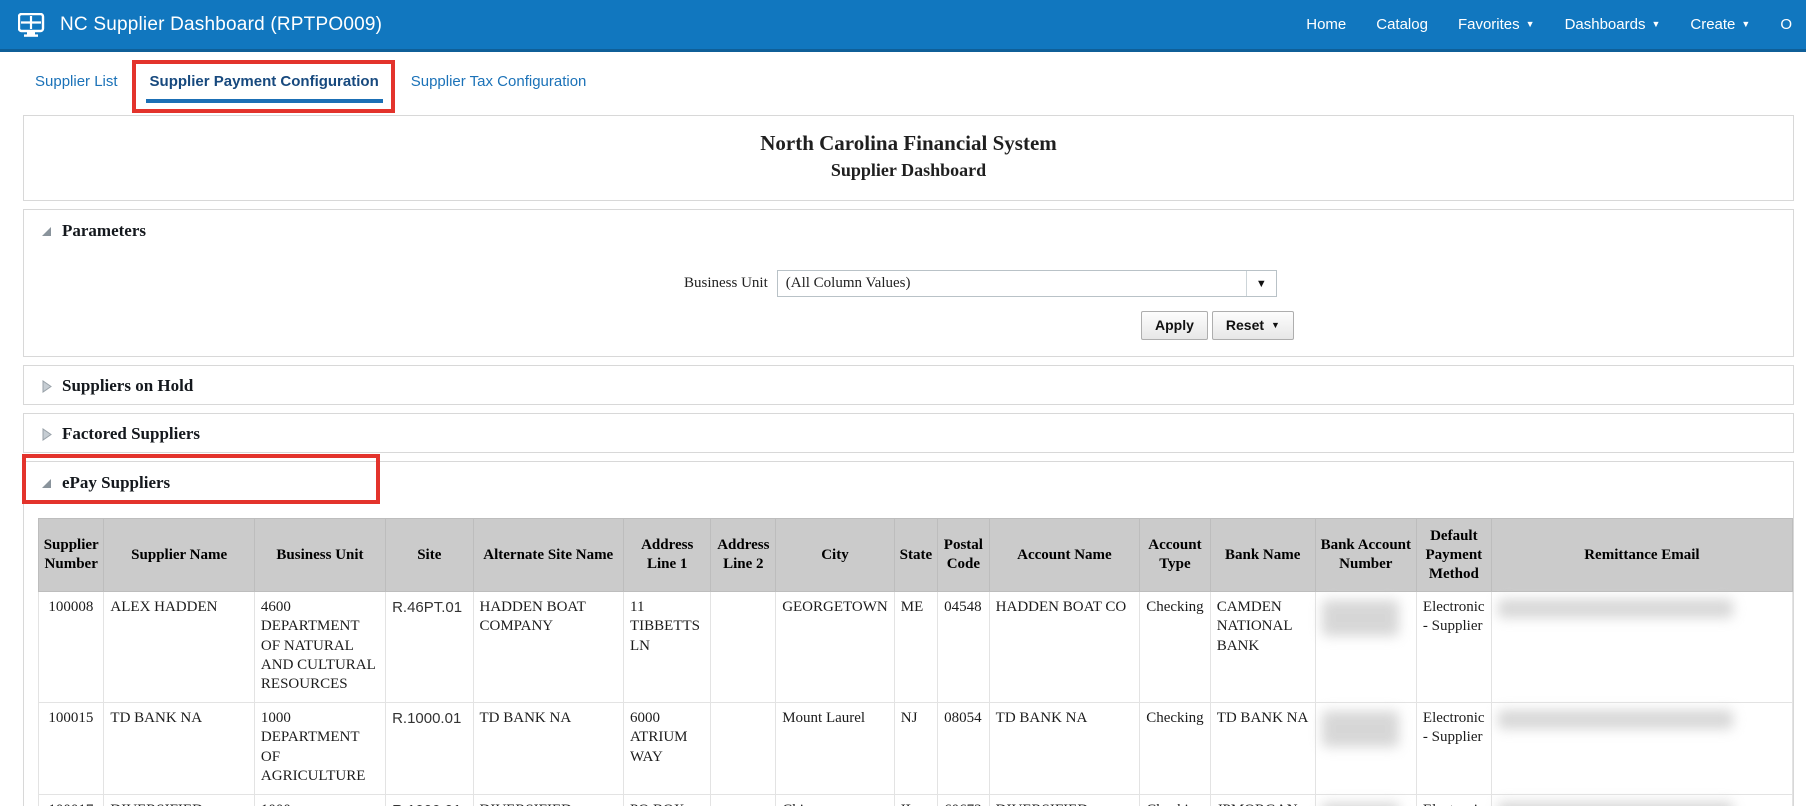  I want to click on cell-supplier_number: 100017, so click(71, 799).